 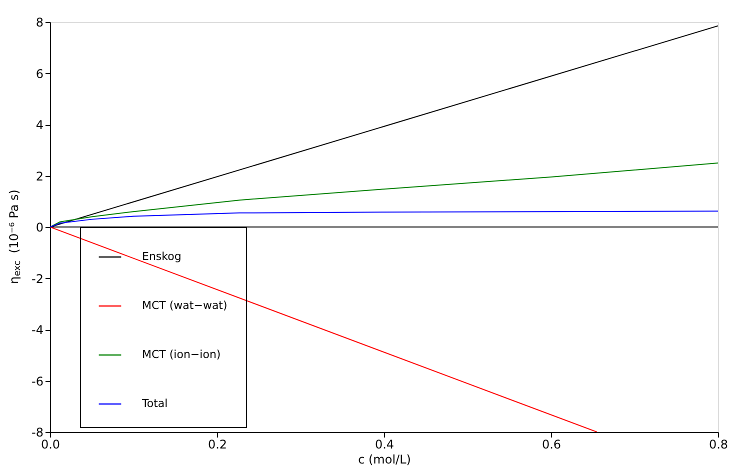 What do you see at coordinates (154, 403) in the screenshot?
I see `legend-label: Total` at bounding box center [154, 403].